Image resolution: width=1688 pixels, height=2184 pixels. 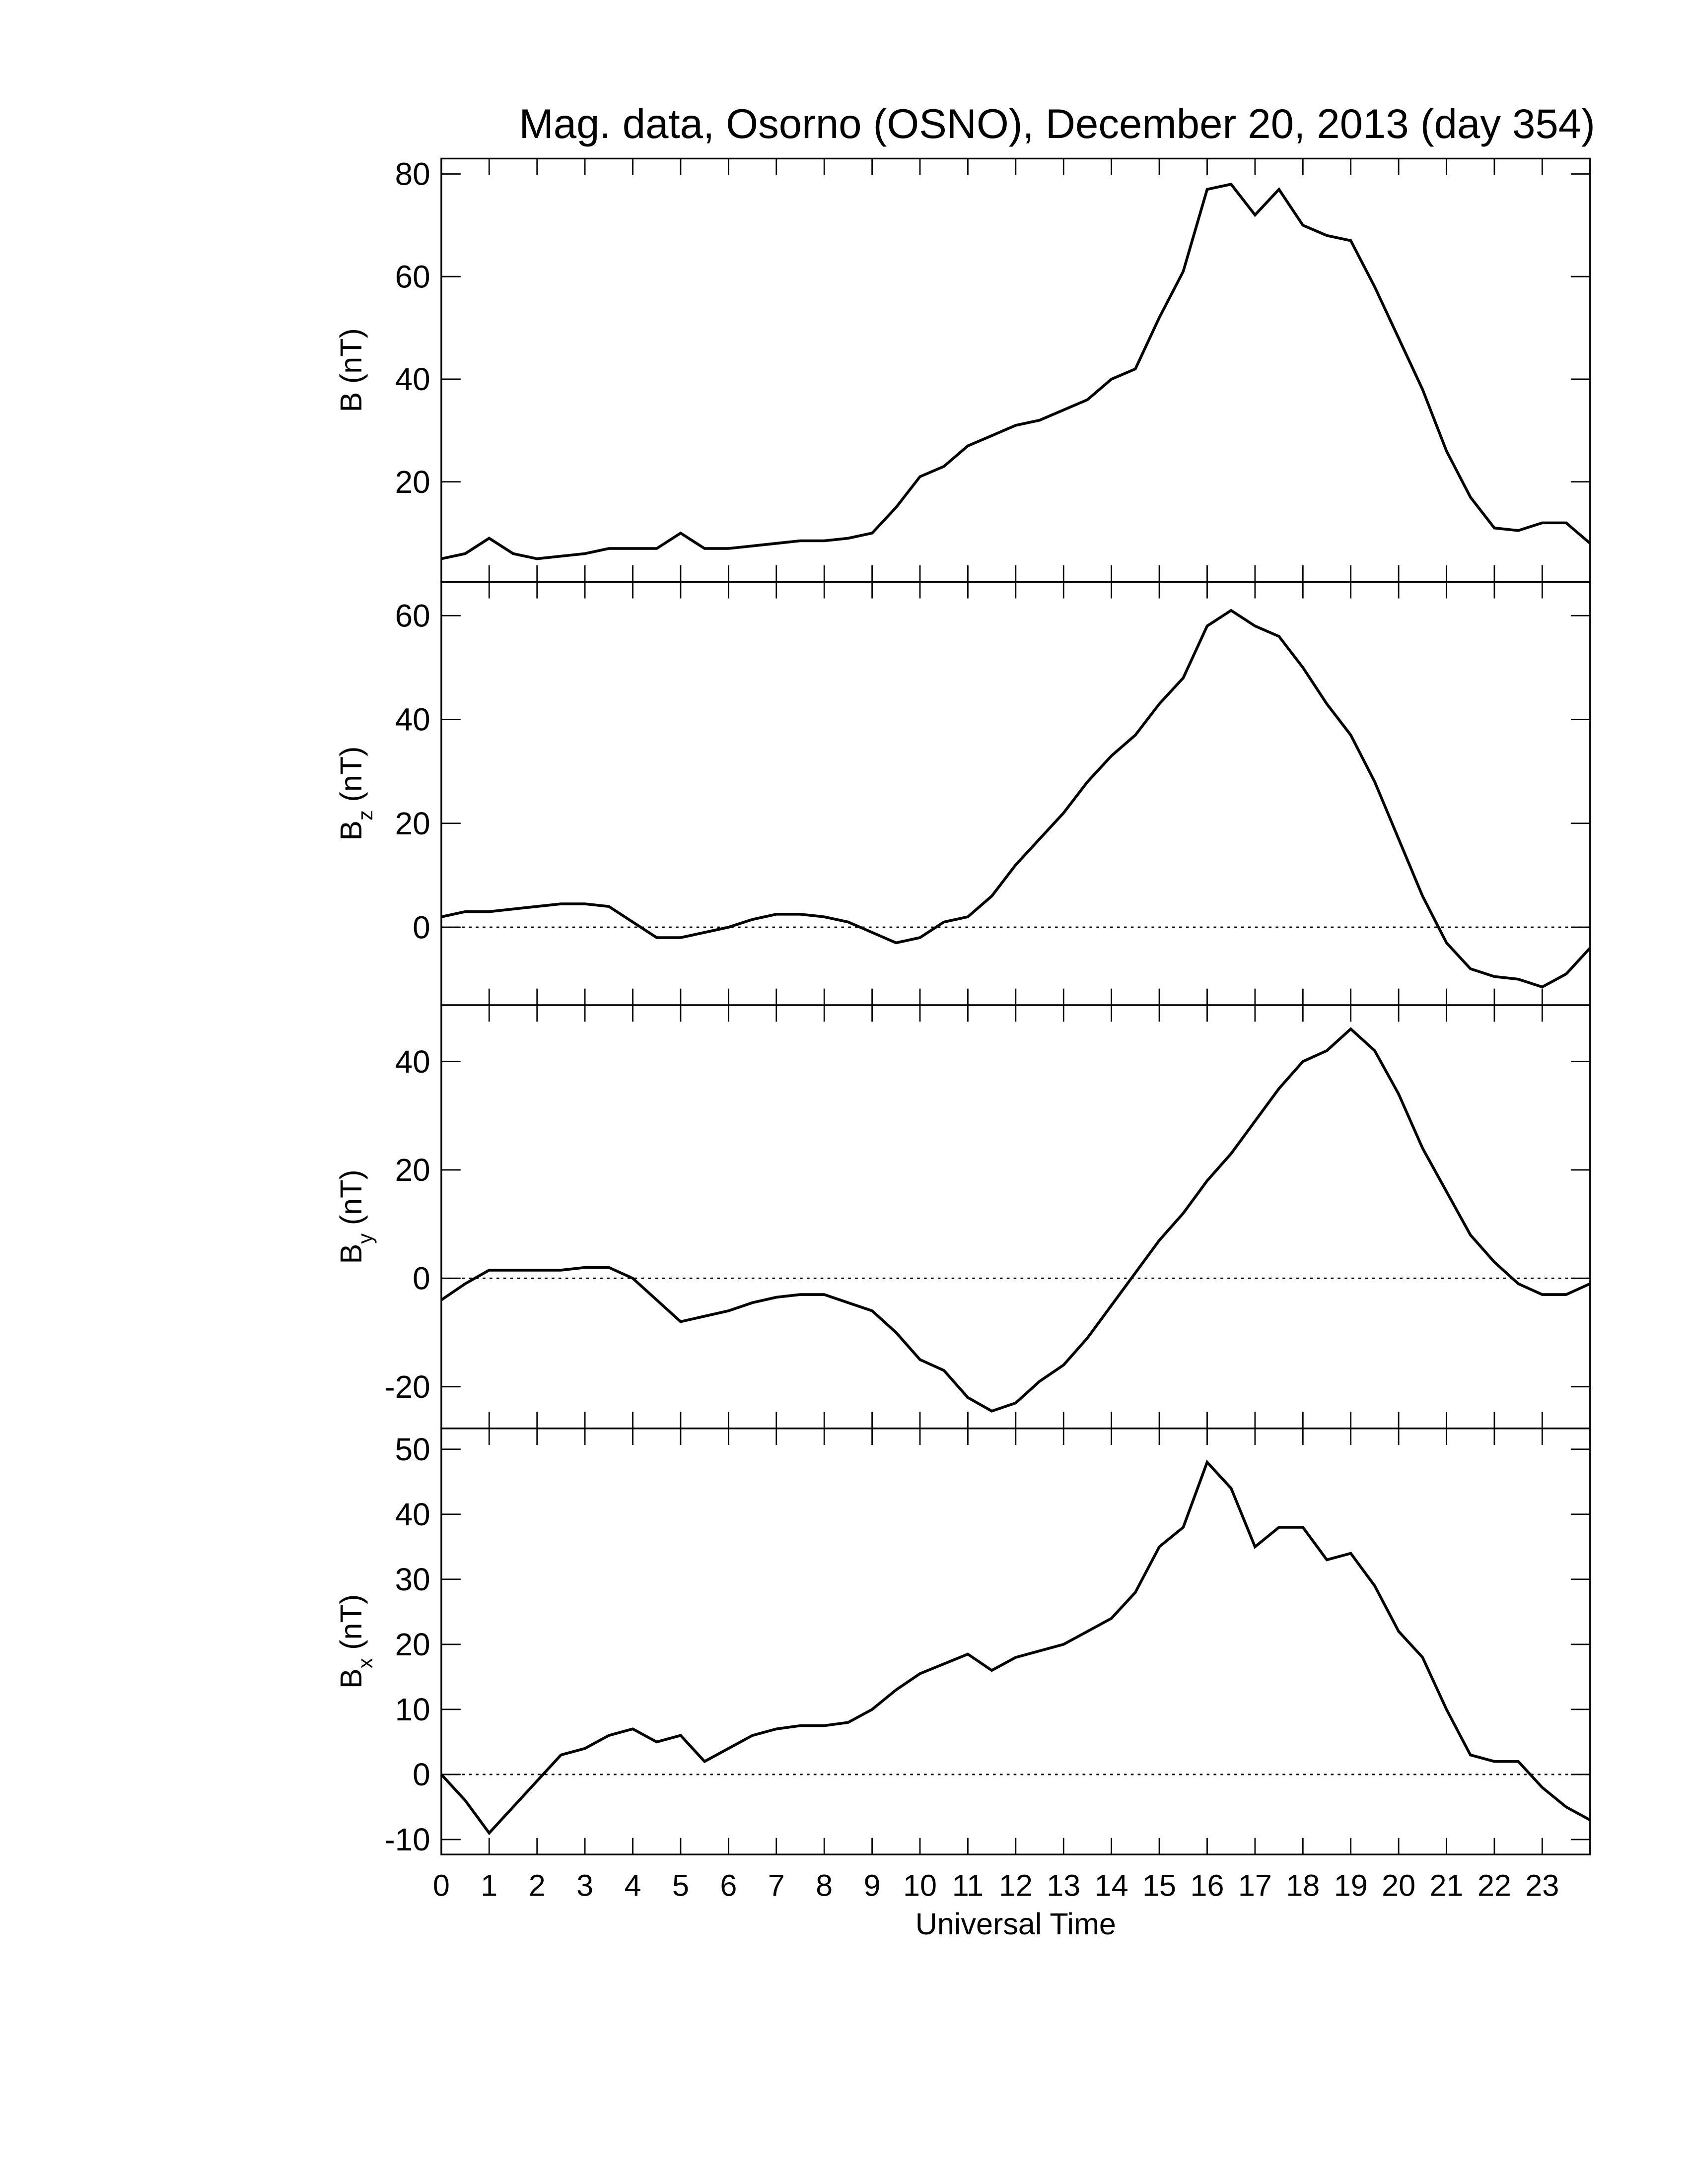 What do you see at coordinates (407, 1839) in the screenshot?
I see `y-tick-label: -10` at bounding box center [407, 1839].